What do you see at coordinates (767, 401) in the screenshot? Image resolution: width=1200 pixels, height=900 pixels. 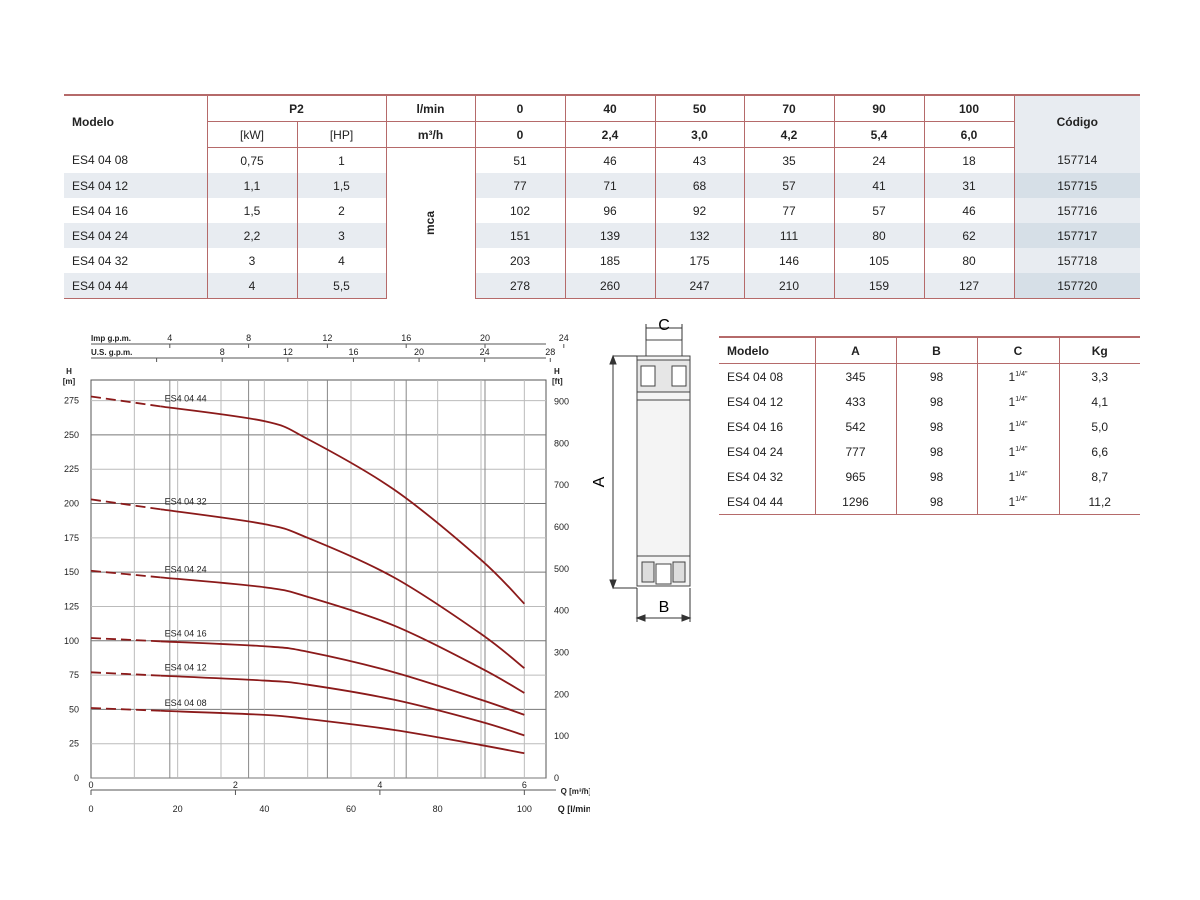 I see `cell-model: ES4 04 12` at bounding box center [767, 401].